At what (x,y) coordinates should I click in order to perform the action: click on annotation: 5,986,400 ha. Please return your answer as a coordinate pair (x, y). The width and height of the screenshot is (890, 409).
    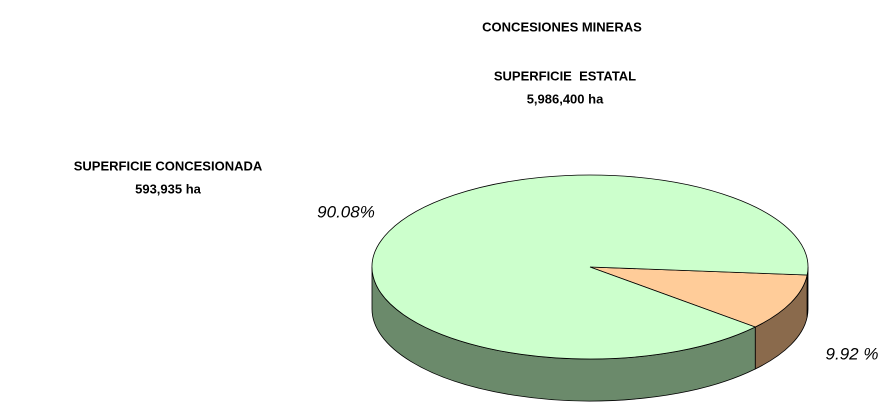
    Looking at the image, I should click on (565, 98).